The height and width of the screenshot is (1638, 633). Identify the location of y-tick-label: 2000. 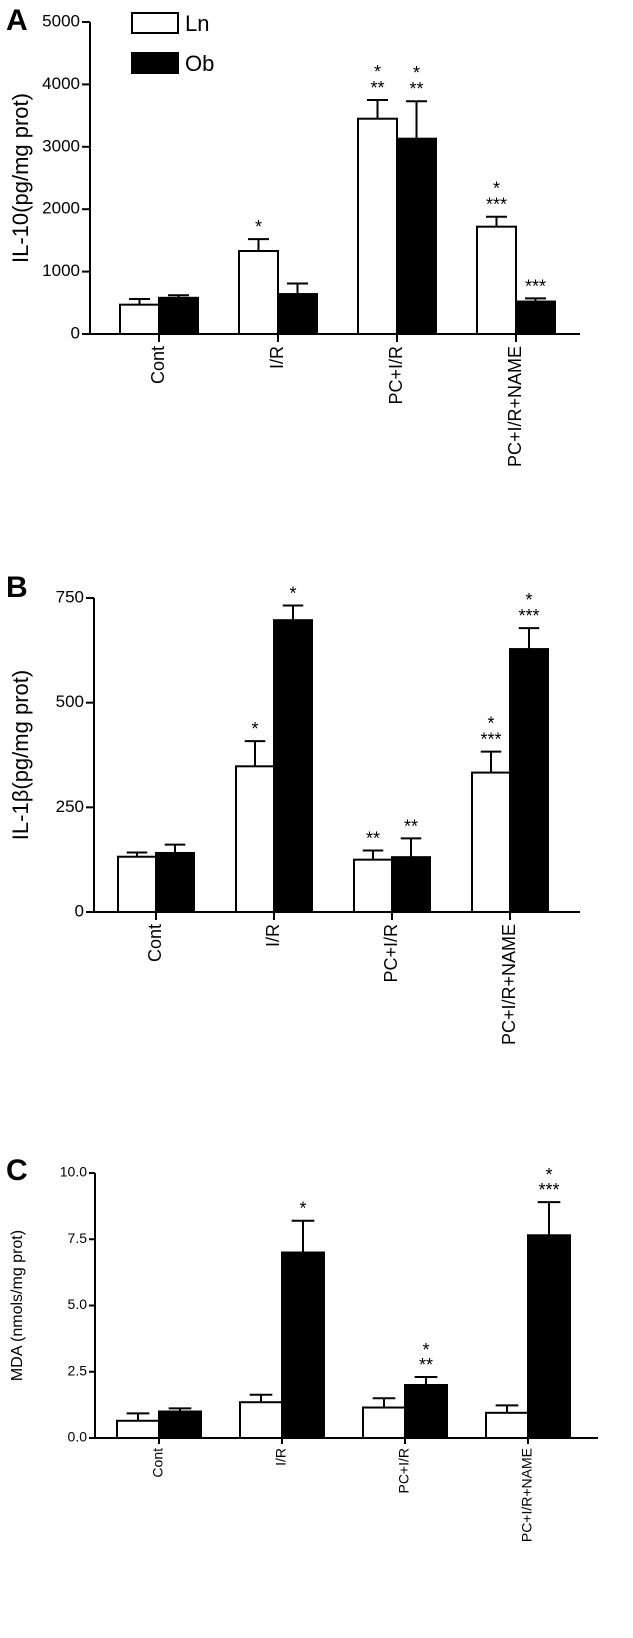
(61, 208).